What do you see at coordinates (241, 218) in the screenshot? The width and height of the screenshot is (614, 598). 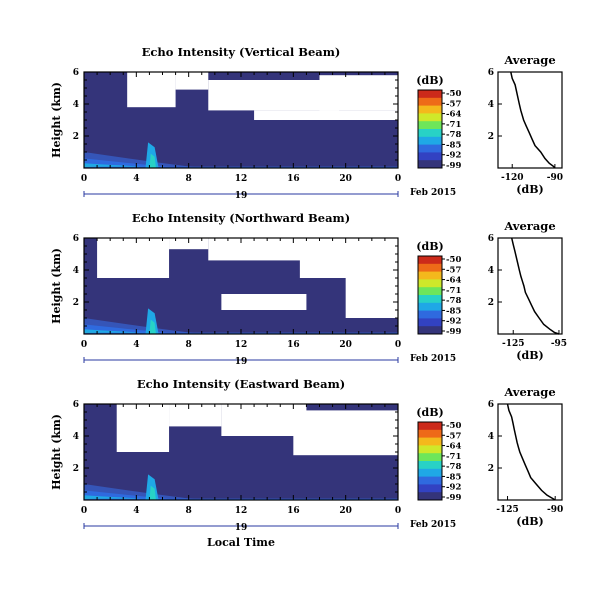 I see `heatmap-title: Echo Intensity (Northward Beam)` at bounding box center [241, 218].